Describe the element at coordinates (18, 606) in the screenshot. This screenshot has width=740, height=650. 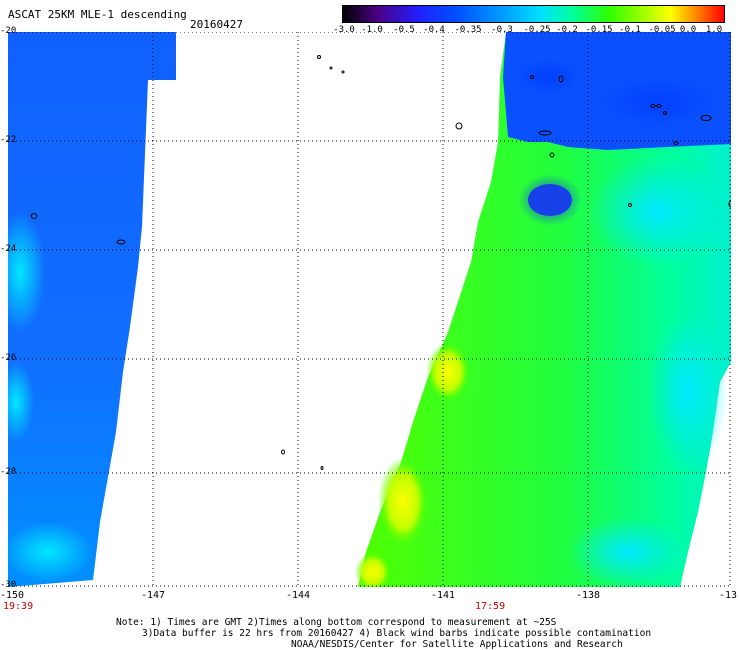
I see `pass-time-left: 19:39` at that location.